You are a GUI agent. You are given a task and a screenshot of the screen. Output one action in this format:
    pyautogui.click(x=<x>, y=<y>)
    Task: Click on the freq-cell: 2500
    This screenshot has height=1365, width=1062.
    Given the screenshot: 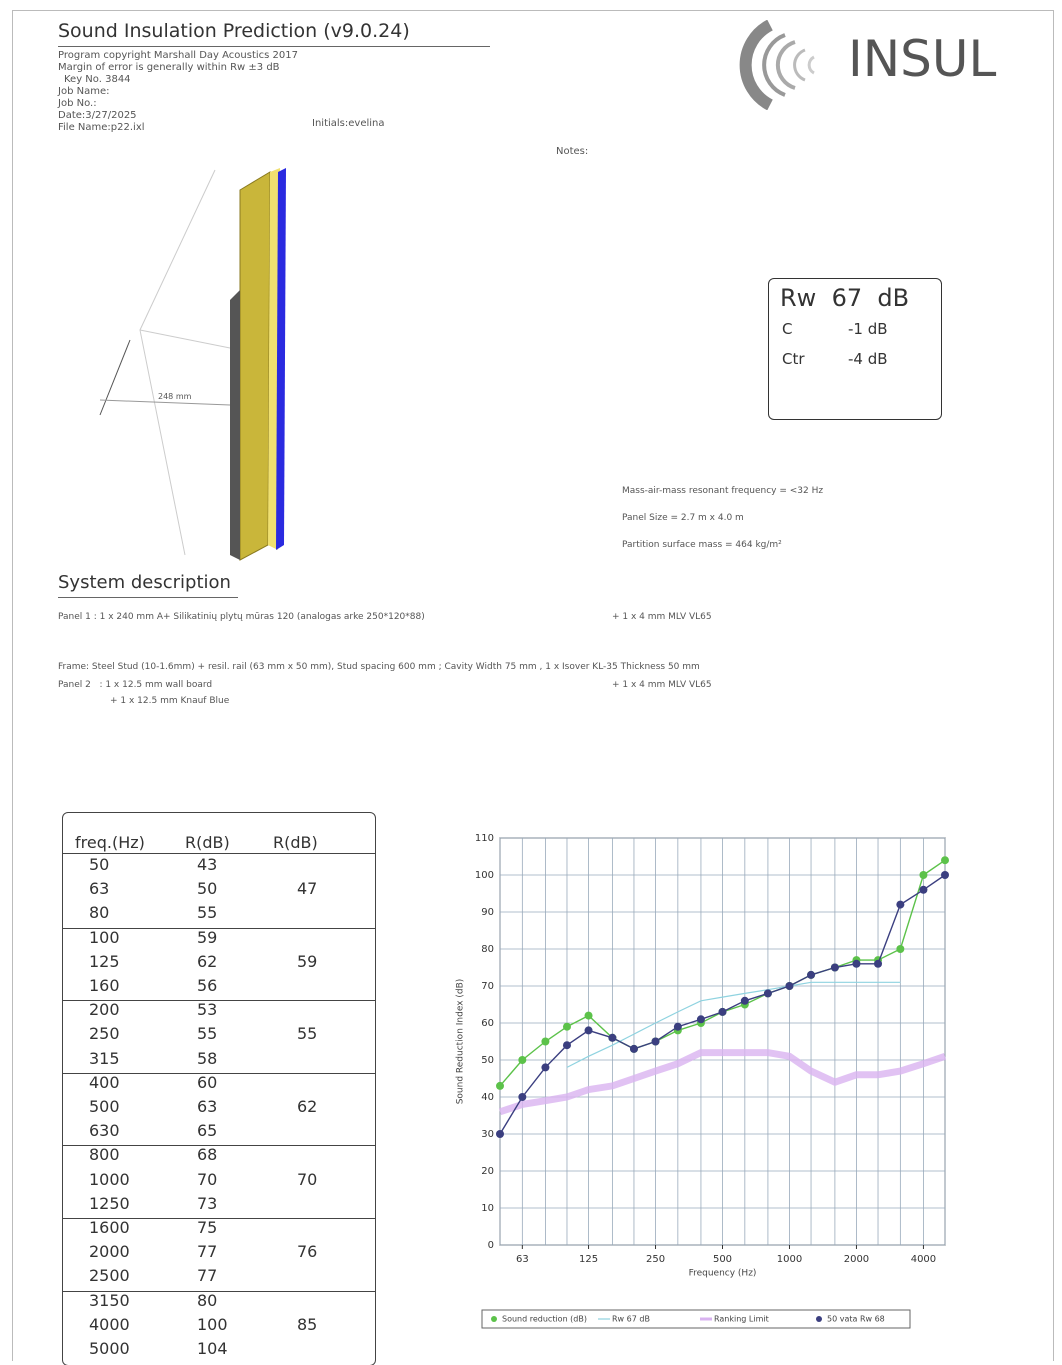 What is the action you would take?
    pyautogui.click(x=109, y=1276)
    